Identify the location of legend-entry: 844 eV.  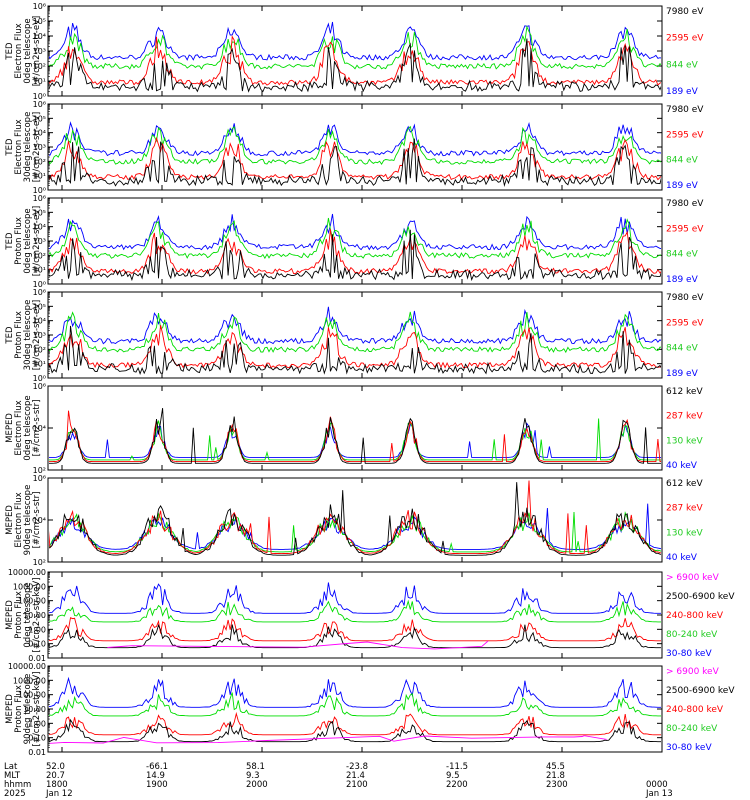
(682, 255).